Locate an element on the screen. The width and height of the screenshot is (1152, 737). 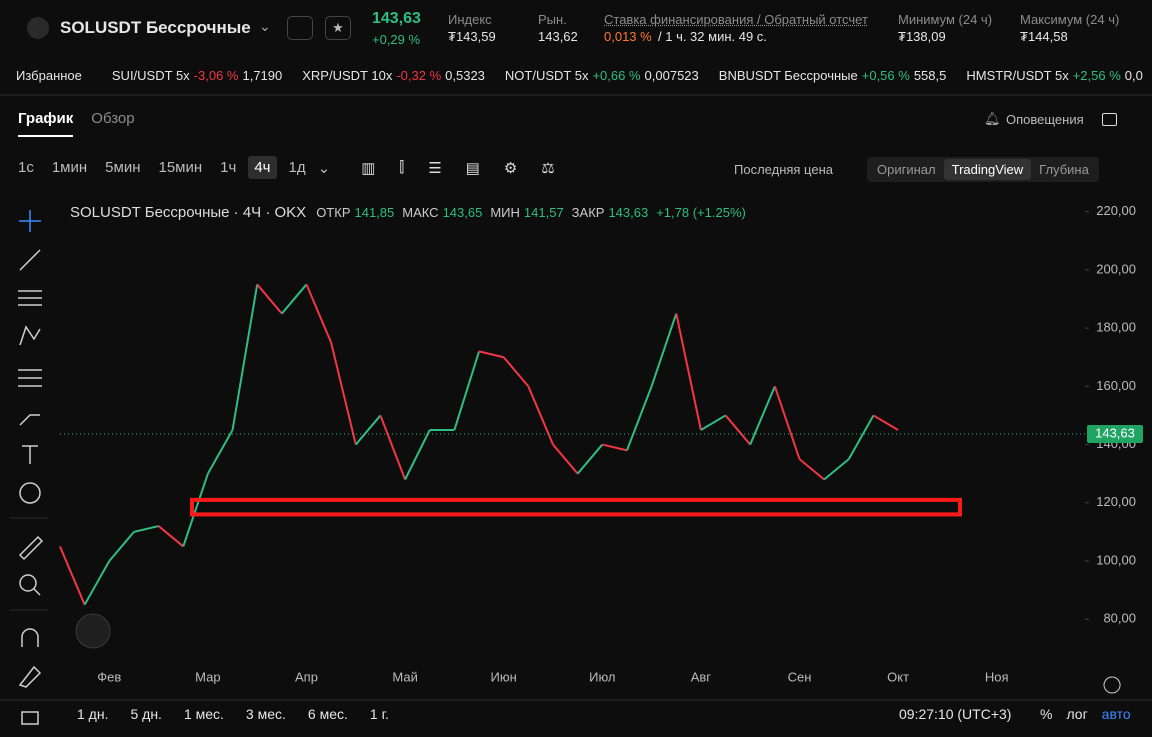
scale-option: лог is located at coordinates (1077, 714).